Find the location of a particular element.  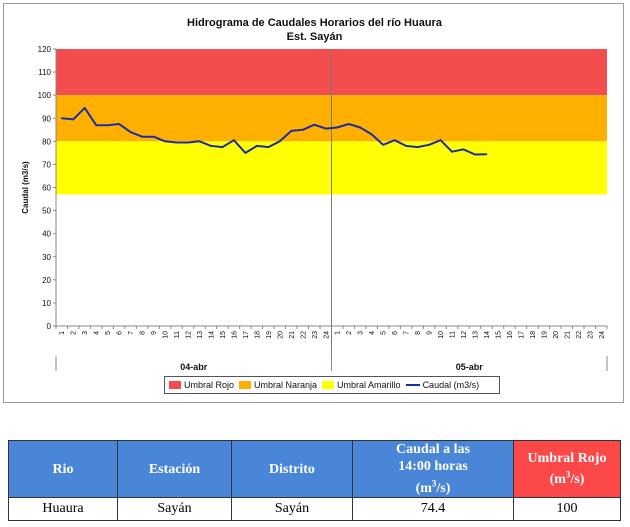

x-tick-label: 15 is located at coordinates (498, 335).